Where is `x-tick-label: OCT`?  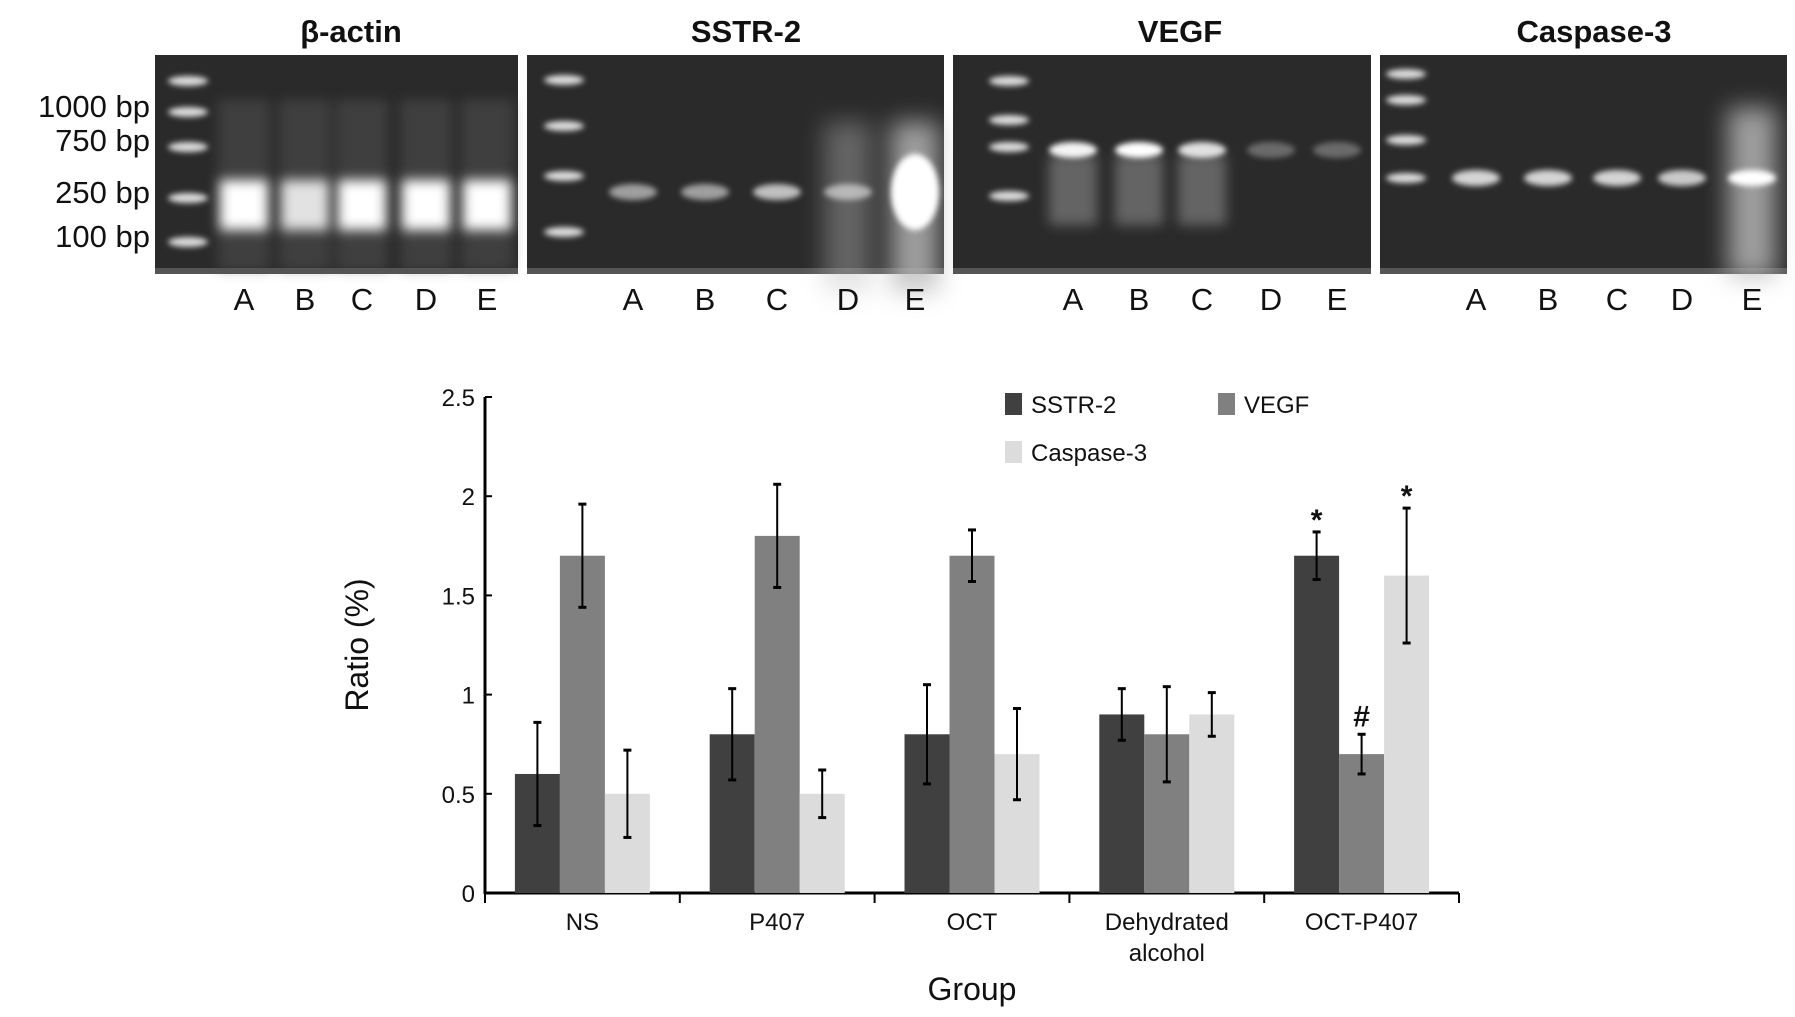 x-tick-label: OCT is located at coordinates (972, 922).